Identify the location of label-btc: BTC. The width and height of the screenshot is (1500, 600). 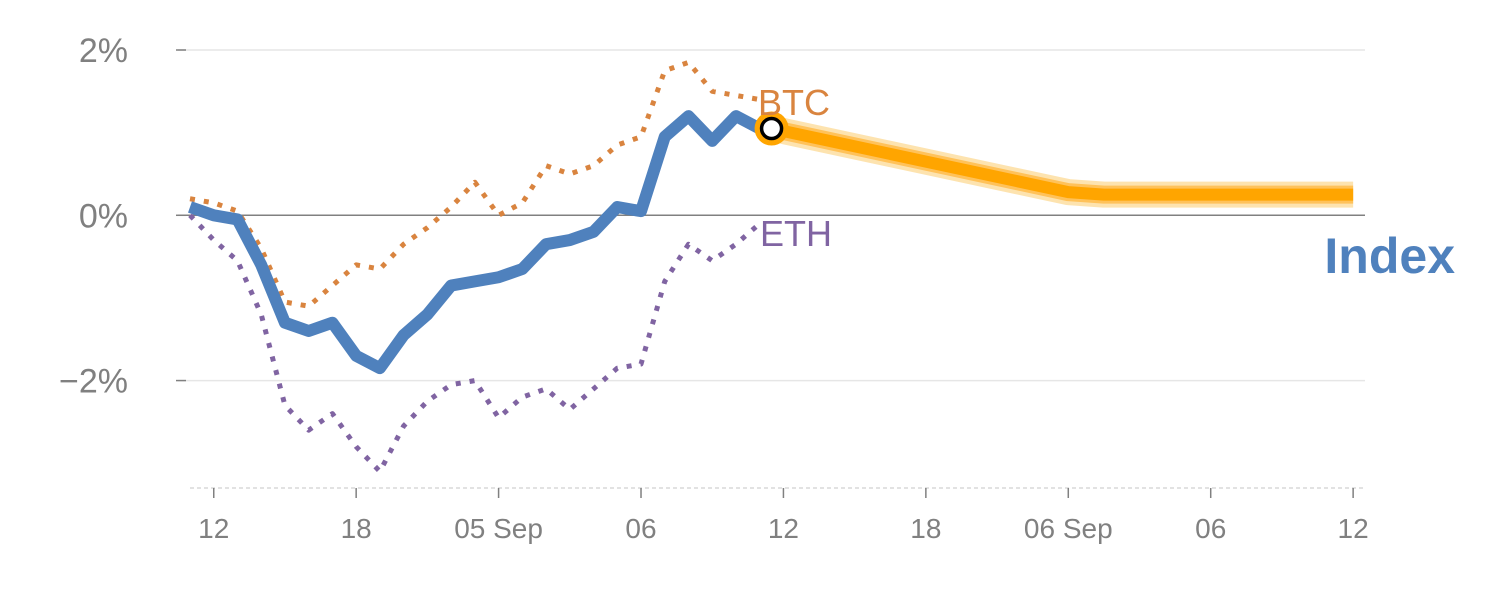
(794, 102).